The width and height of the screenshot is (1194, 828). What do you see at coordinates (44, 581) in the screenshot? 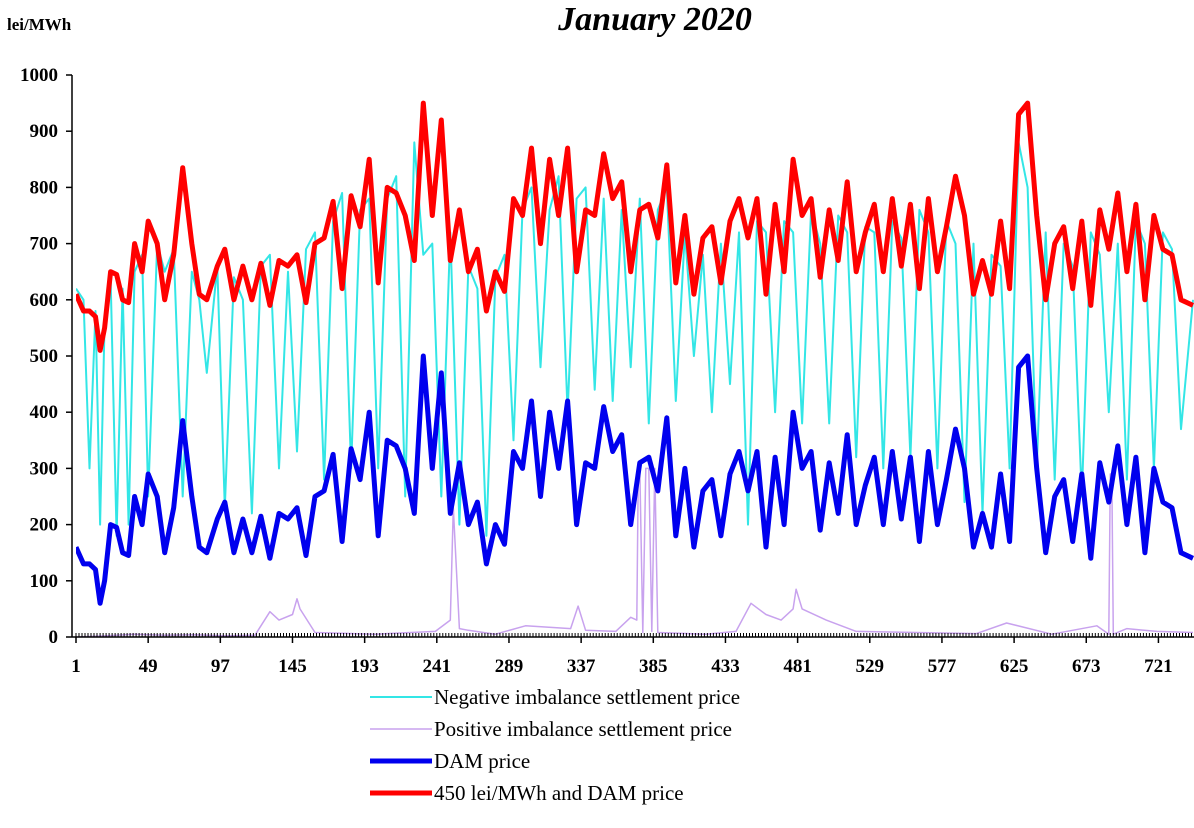
I see `y-tick-label: 100` at bounding box center [44, 581].